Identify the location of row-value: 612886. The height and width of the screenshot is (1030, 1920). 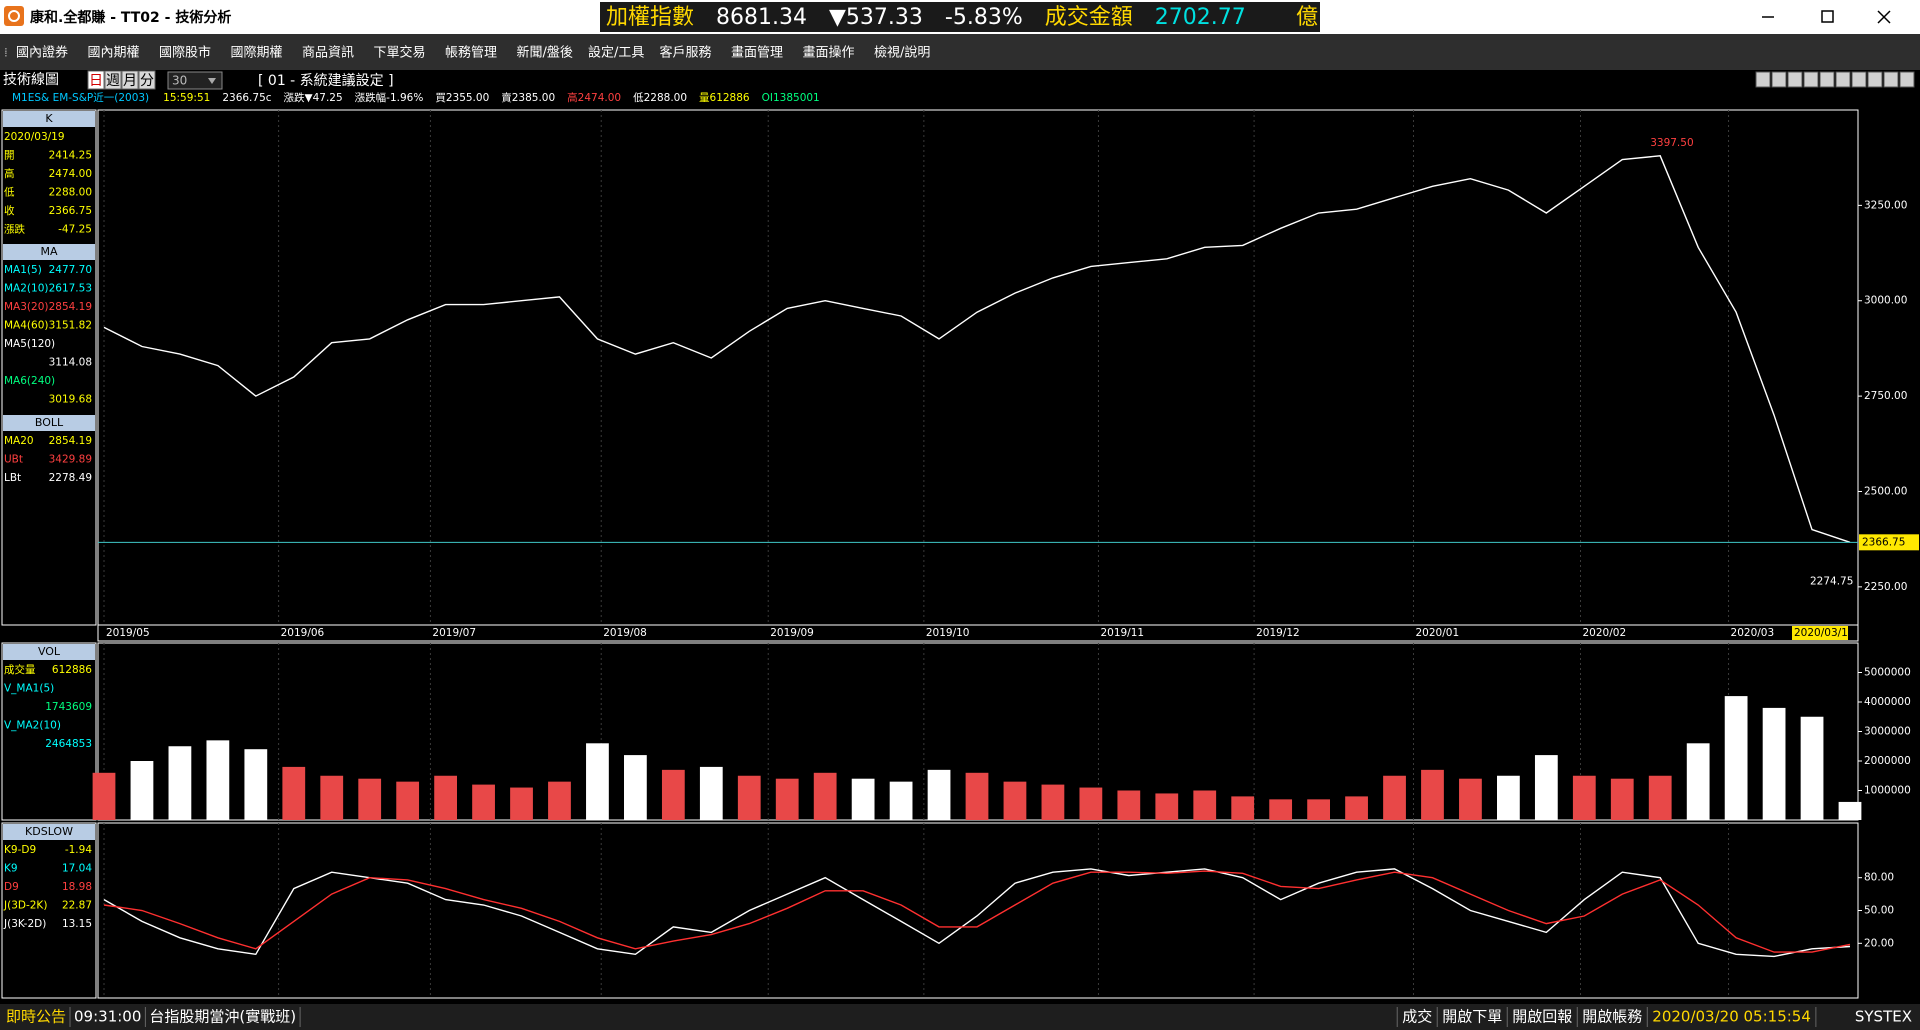
(72, 670).